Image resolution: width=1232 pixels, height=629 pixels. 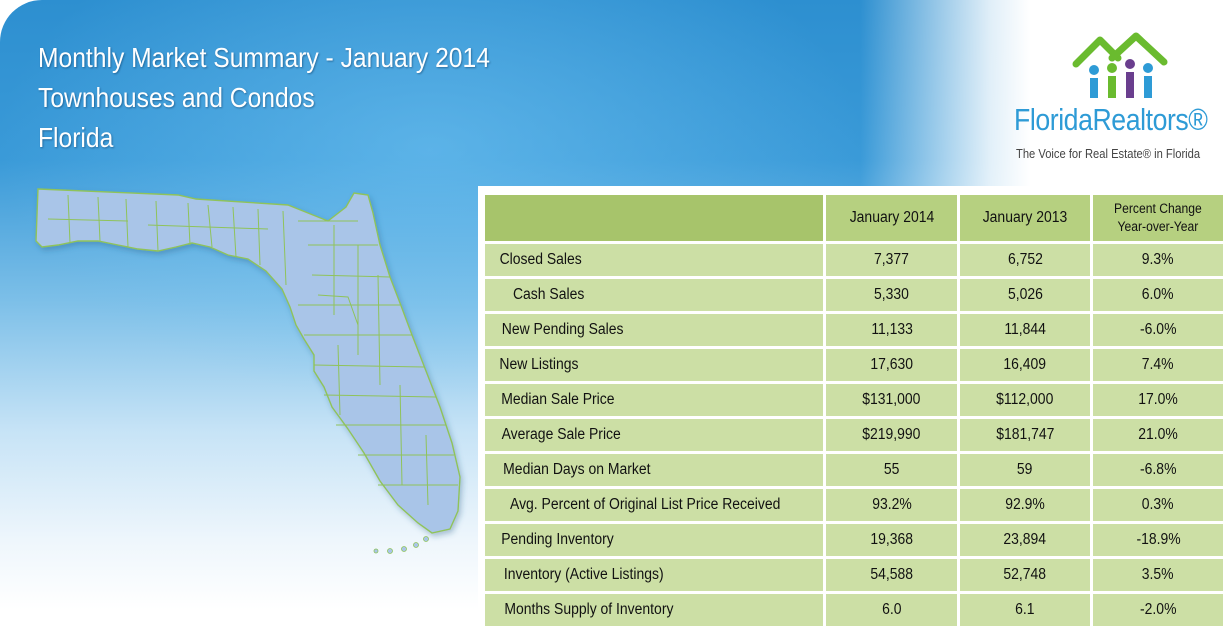 What do you see at coordinates (176, 97) in the screenshot?
I see `title-line-2: Townhouses and Condos` at bounding box center [176, 97].